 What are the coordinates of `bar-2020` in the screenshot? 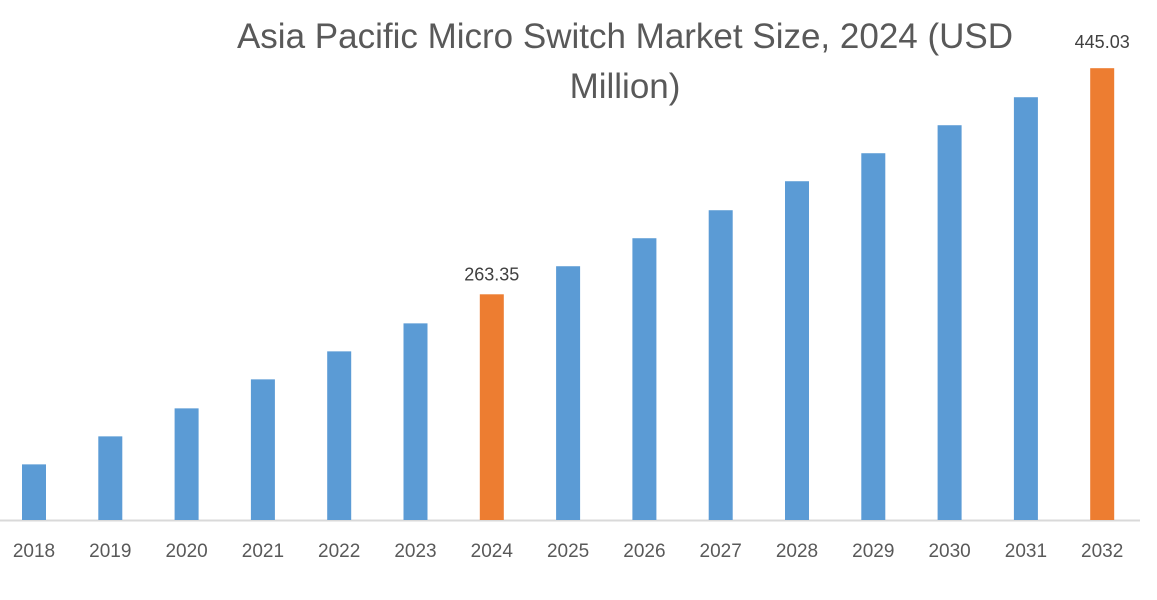 It's located at (186, 464).